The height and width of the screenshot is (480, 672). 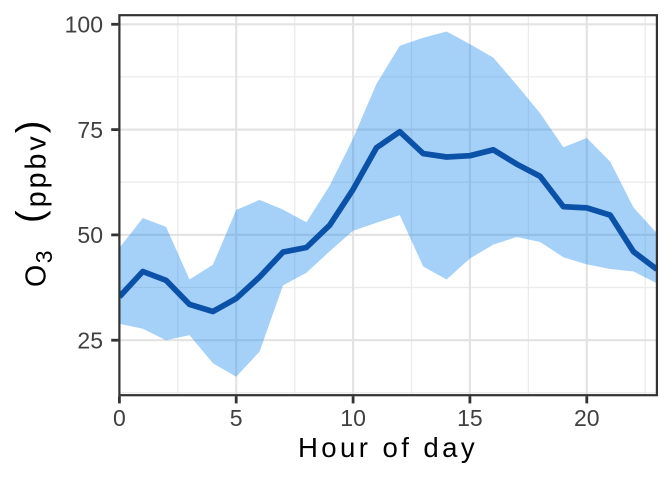 I want to click on svg-text: Hour of day, so click(x=388, y=447).